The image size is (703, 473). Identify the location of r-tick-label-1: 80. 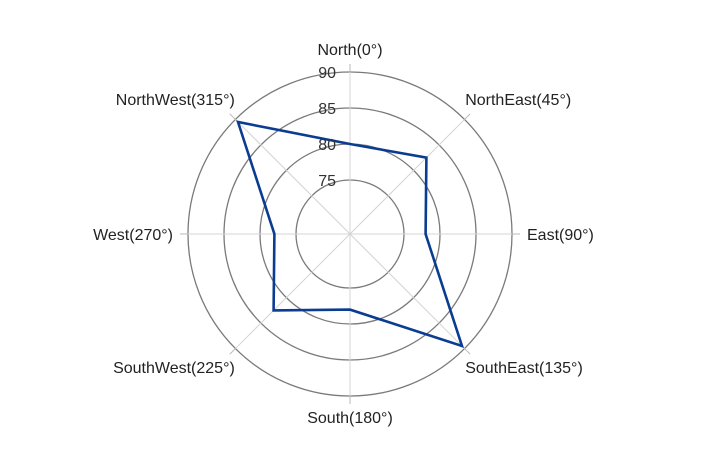
(327, 145).